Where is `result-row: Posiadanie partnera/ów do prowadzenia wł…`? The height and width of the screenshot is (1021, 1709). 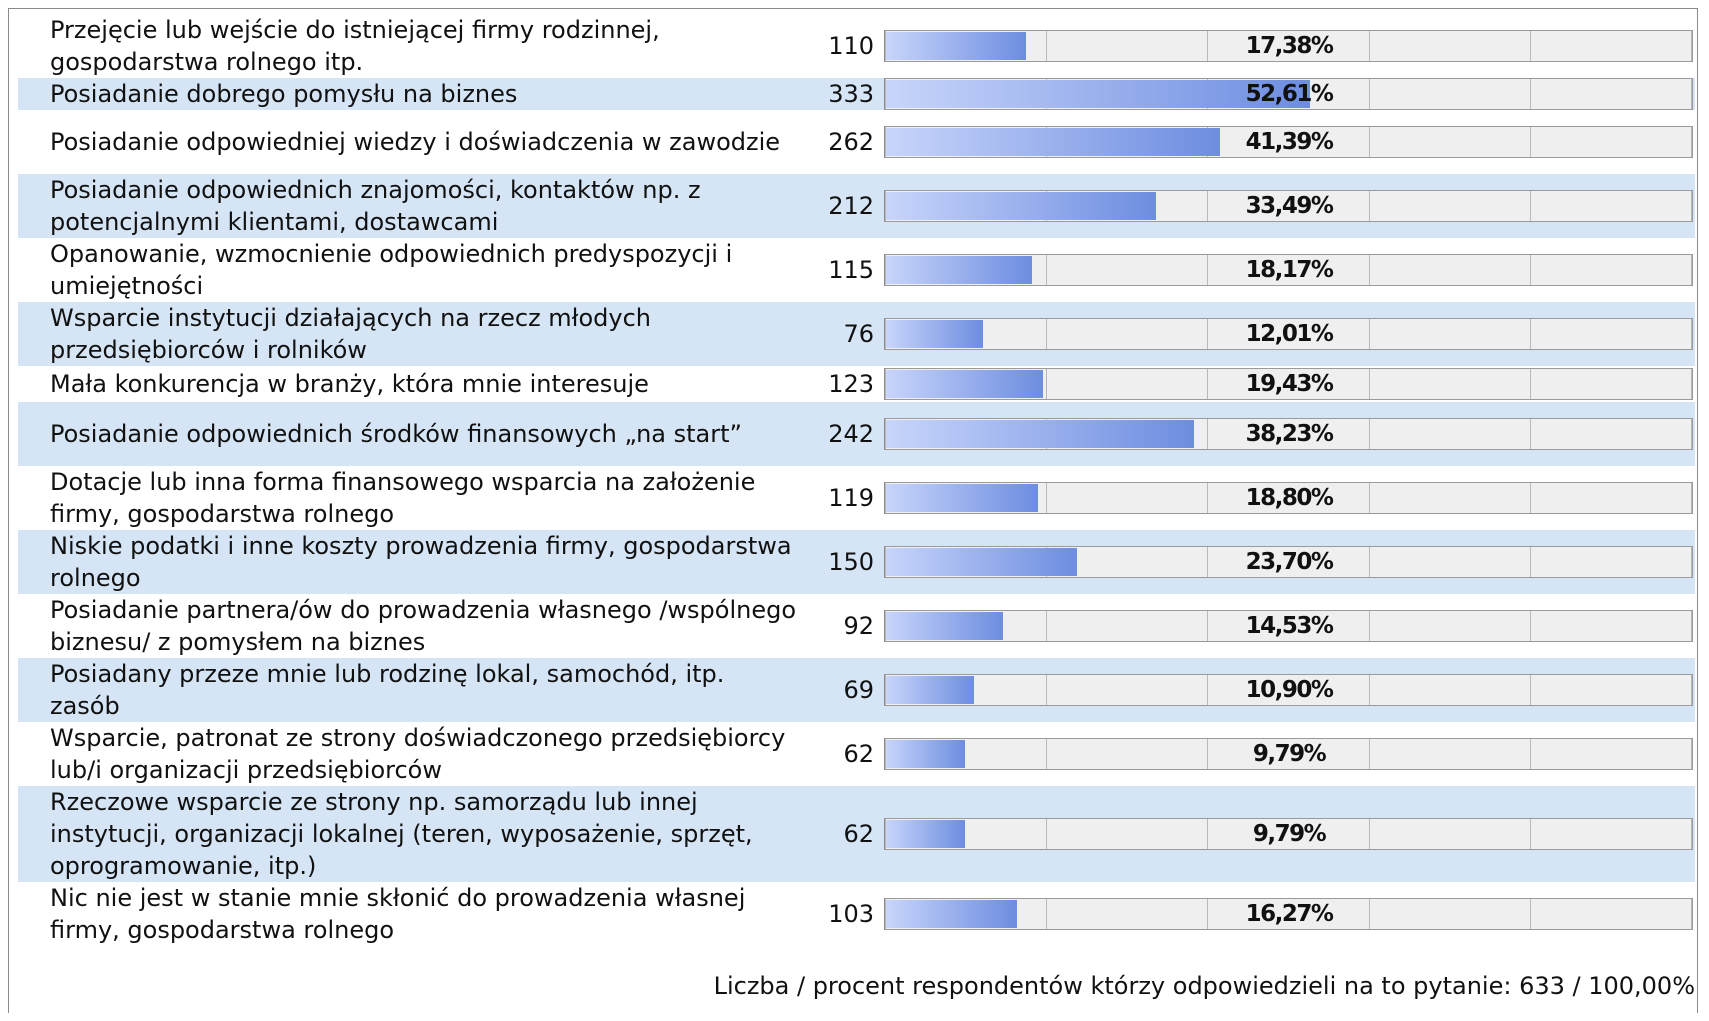
result-row: Posiadanie partnera/ów do prowadzenia wł… is located at coordinates (856, 626).